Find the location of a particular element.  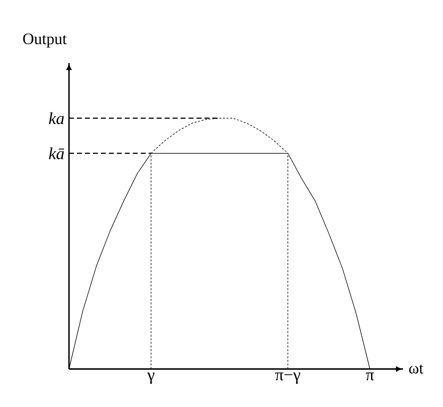

y-axis-title: Output is located at coordinates (45, 41).